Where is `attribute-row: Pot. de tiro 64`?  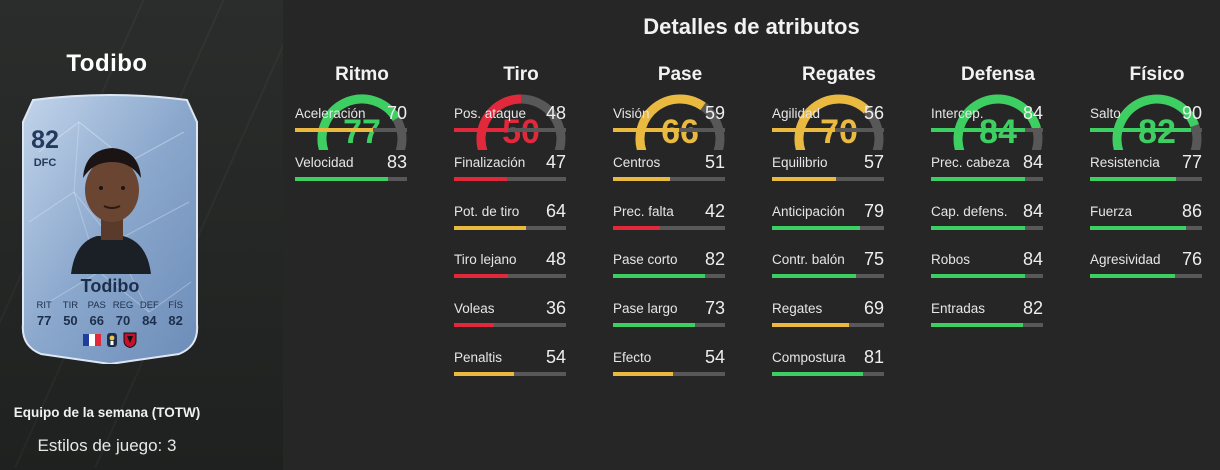
attribute-row: Pot. de tiro 64 is located at coordinates (510, 219).